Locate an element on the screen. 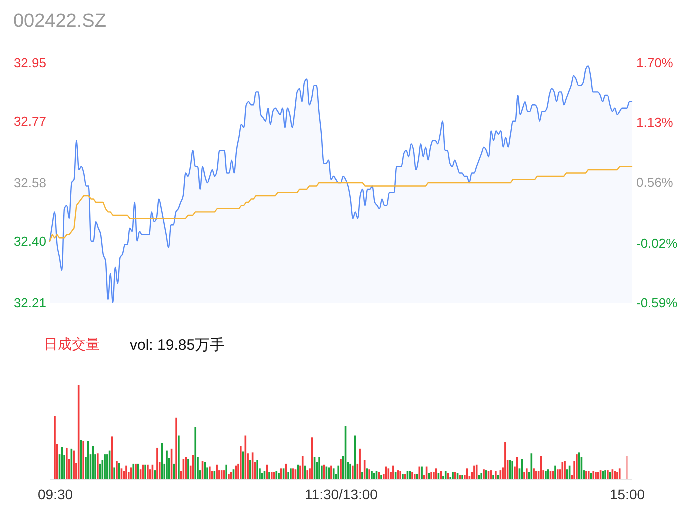 Image resolution: width=686 pixels, height=524 pixels. y2-tick-label: -0.02% is located at coordinates (657, 243).